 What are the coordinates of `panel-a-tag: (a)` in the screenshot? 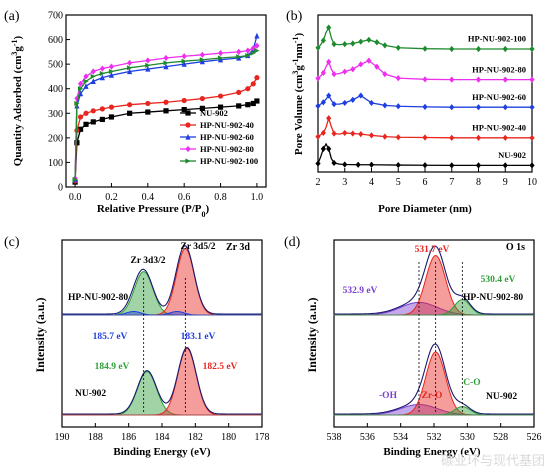 It's located at (12, 16).